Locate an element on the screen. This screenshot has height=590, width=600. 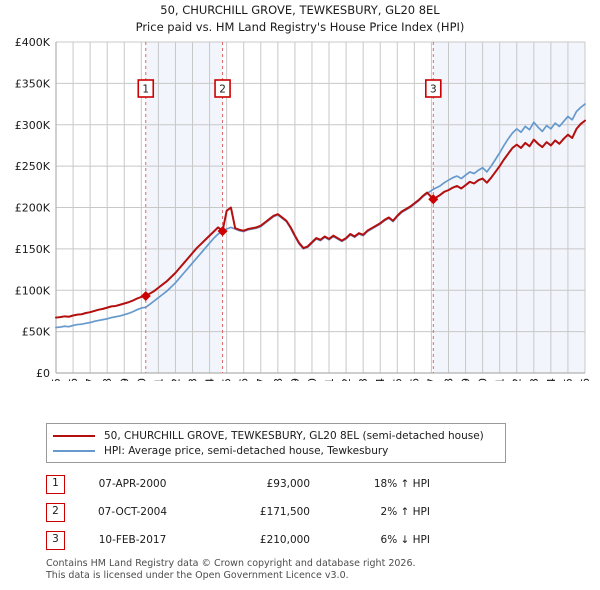
x-axis-tick-label: 2004 is located at coordinates (210, 379).